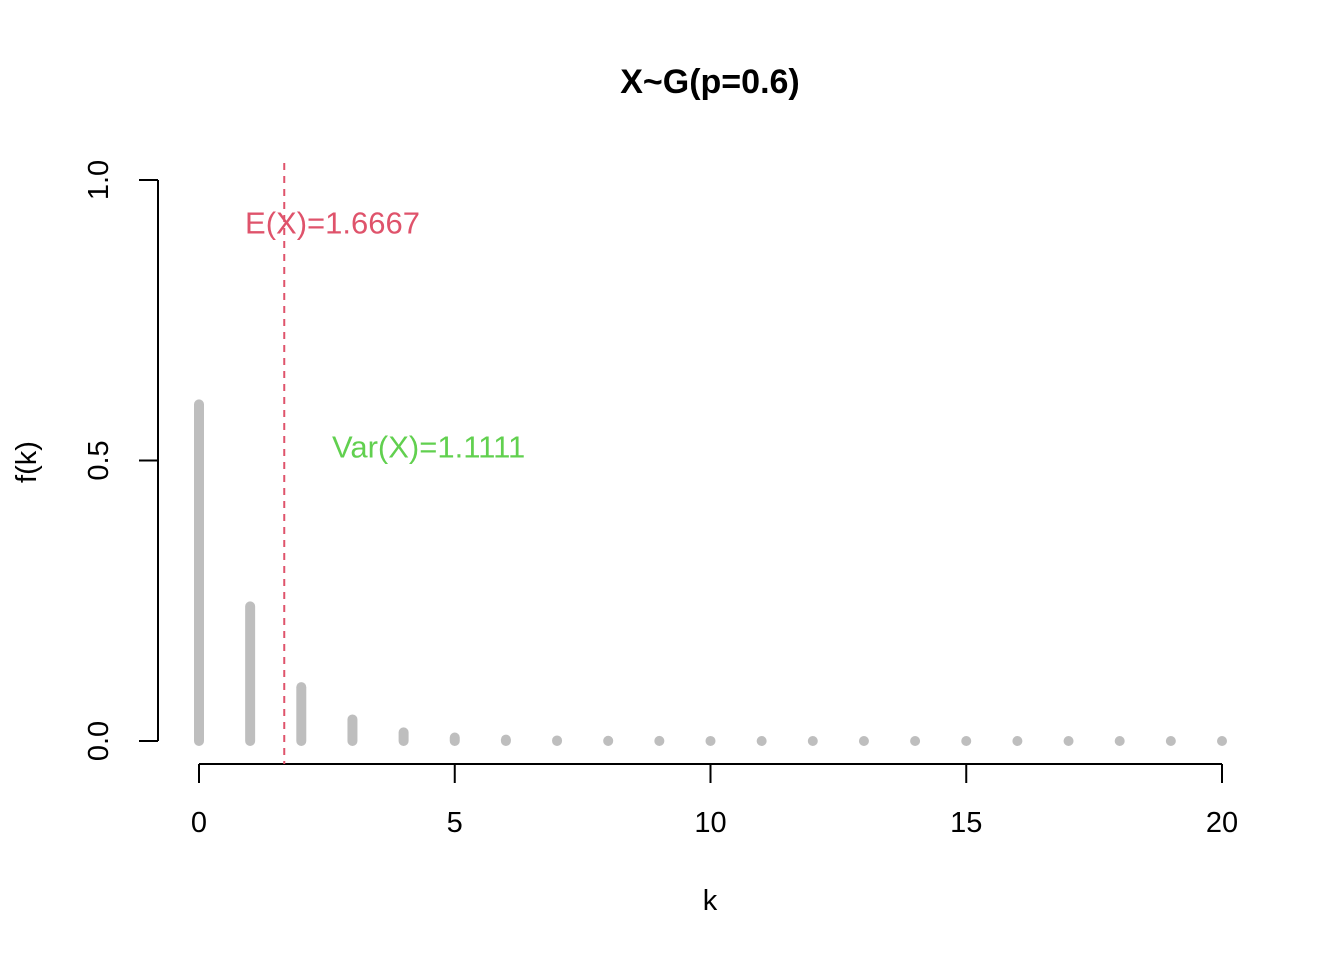 This screenshot has width=1344, height=960. What do you see at coordinates (966, 823) in the screenshot?
I see `x-tick-label: 15` at bounding box center [966, 823].